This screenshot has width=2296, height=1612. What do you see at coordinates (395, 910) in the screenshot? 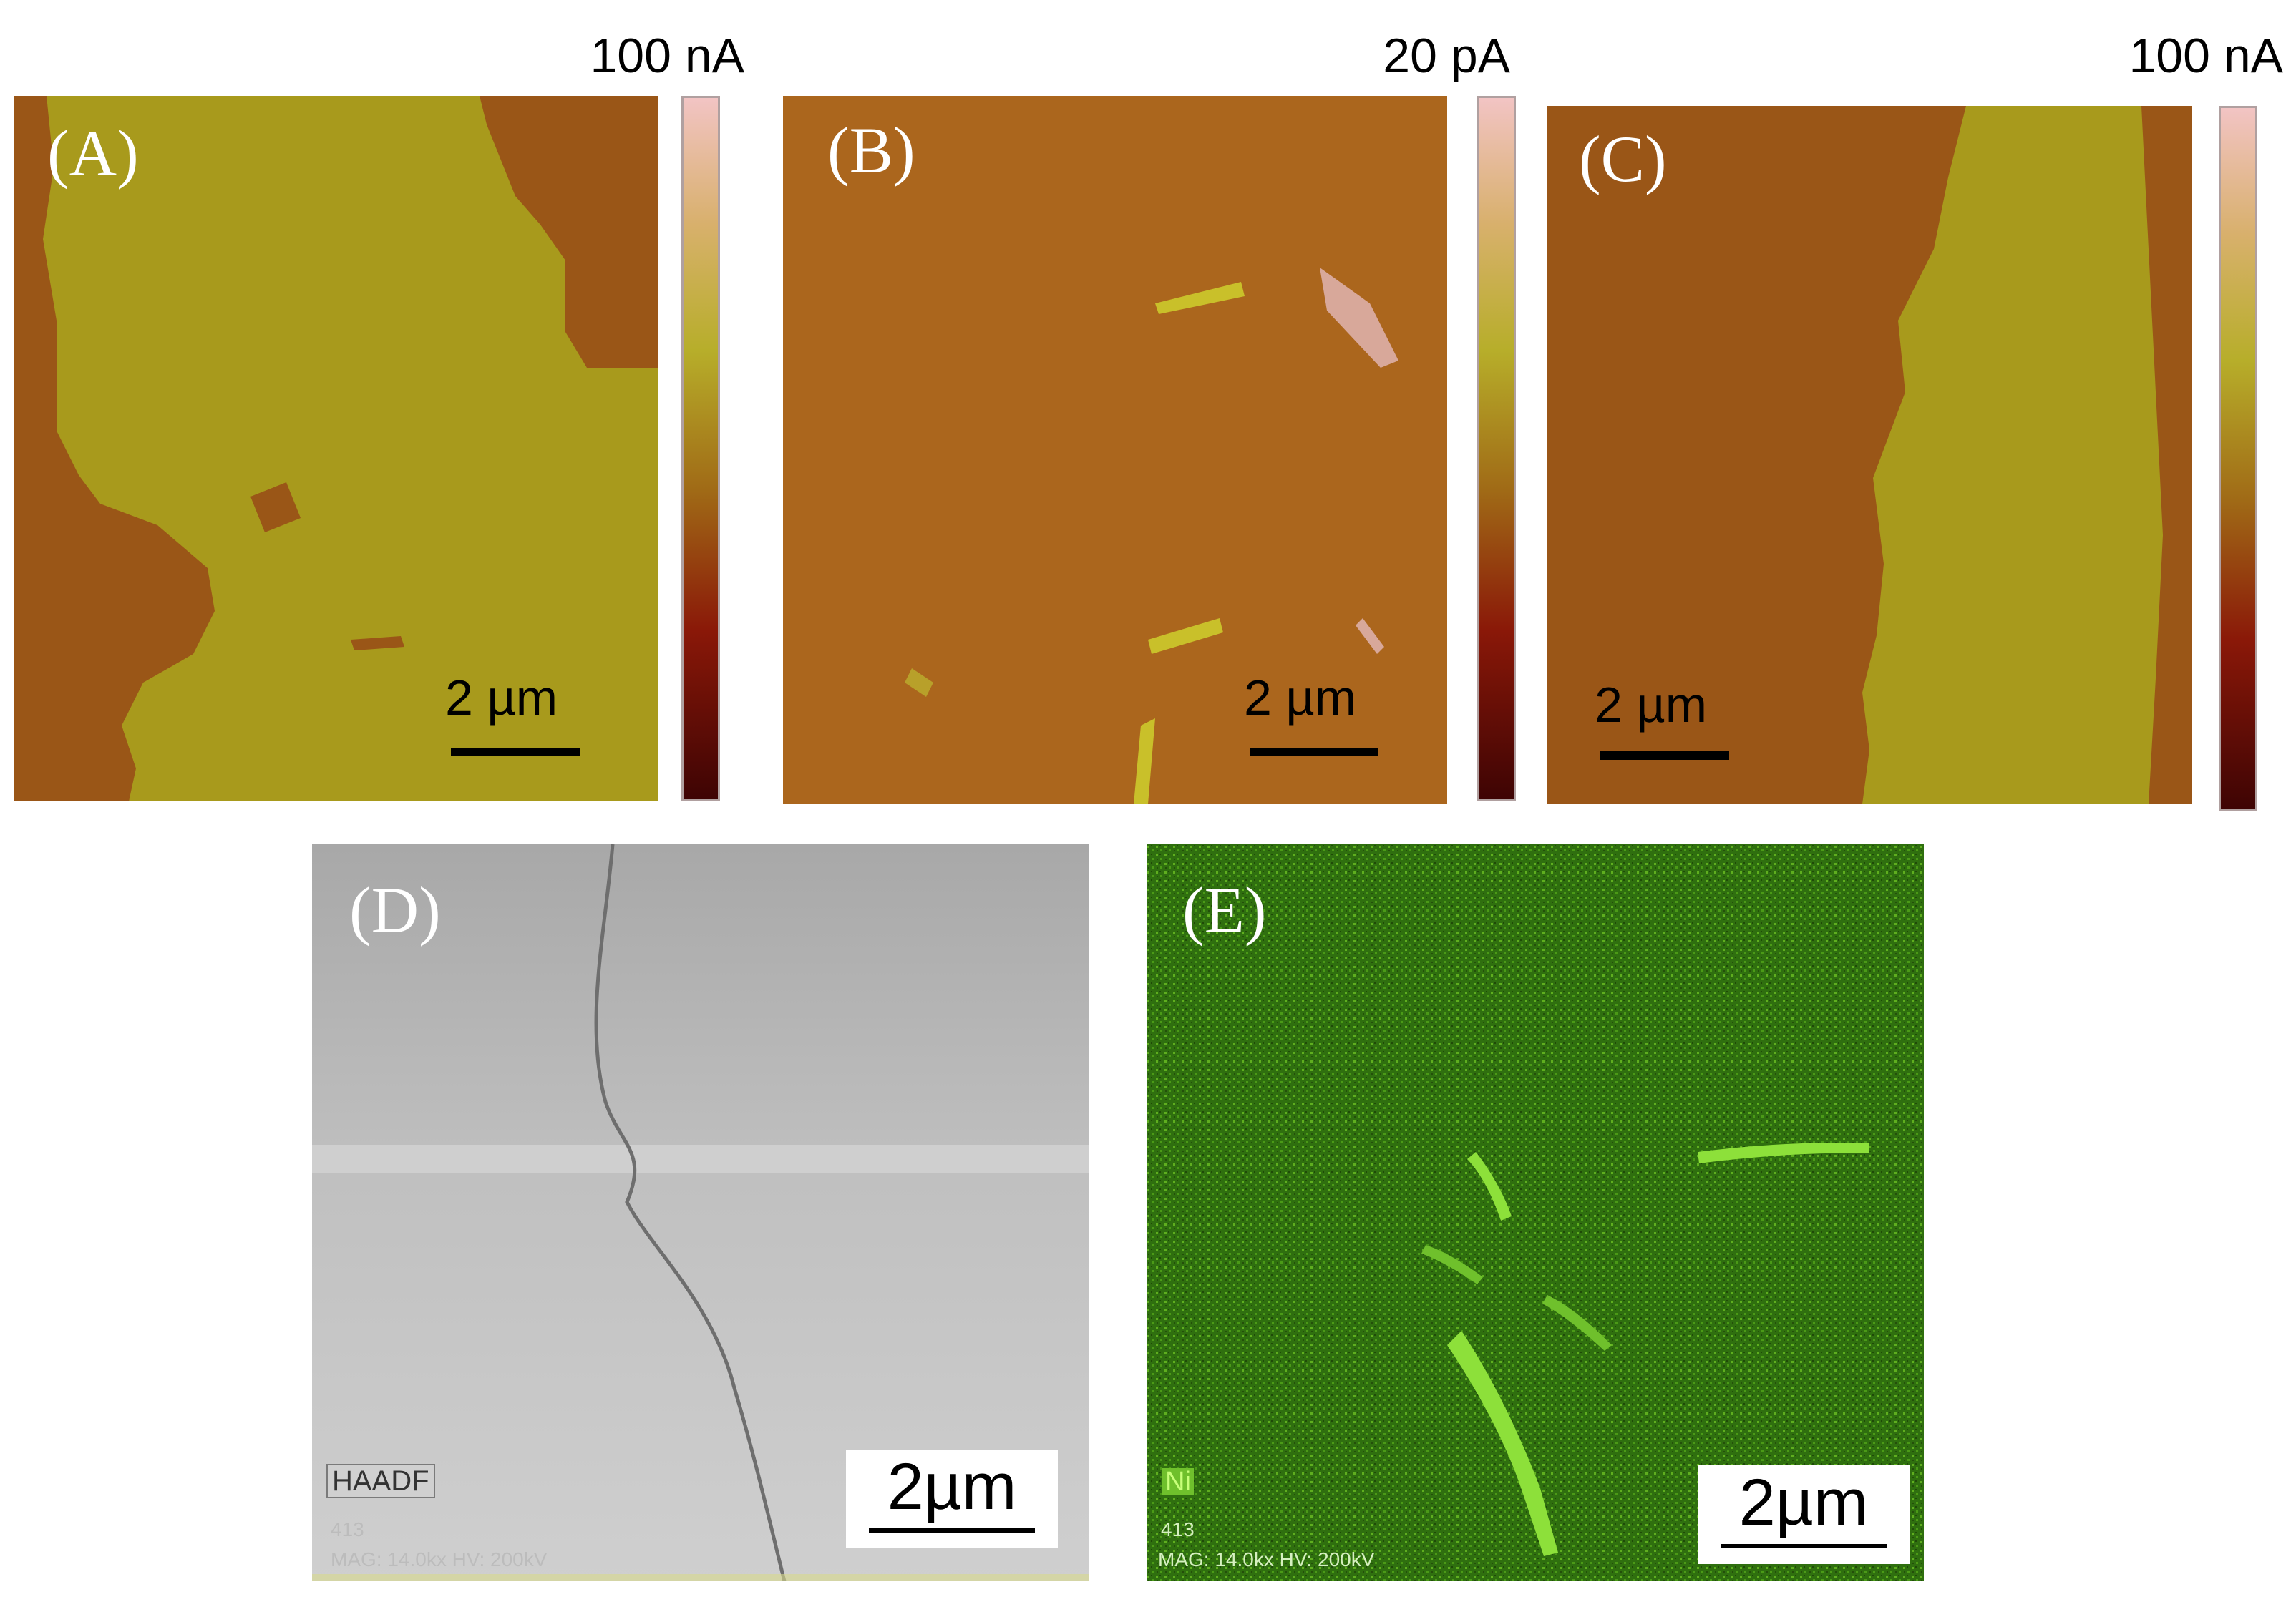
I see `panel-d-label: (D)` at bounding box center [395, 910].